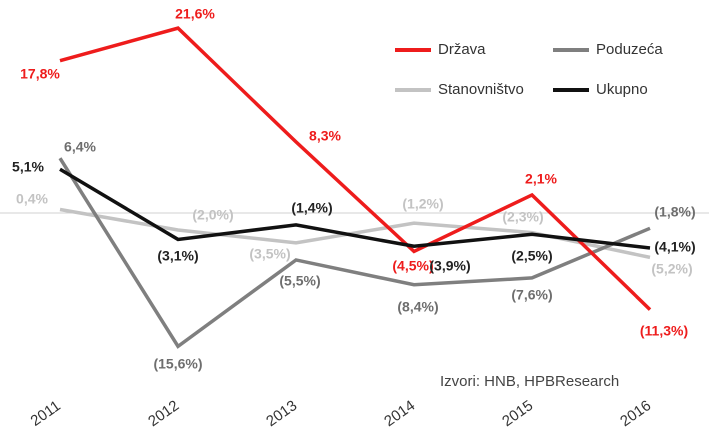  What do you see at coordinates (522, 217) in the screenshot?
I see `data-label: (2,3%)` at bounding box center [522, 217].